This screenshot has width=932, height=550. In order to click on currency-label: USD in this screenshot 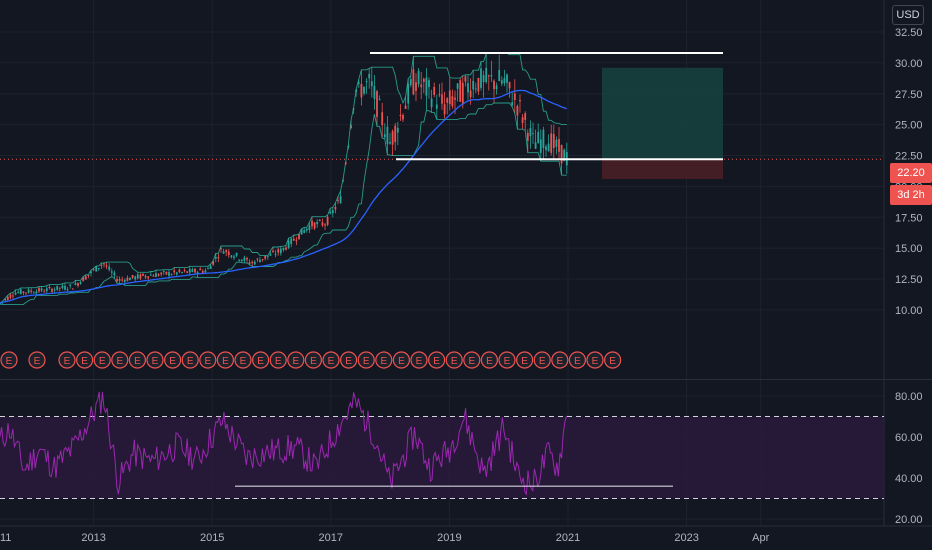, I will do `click(908, 15)`.